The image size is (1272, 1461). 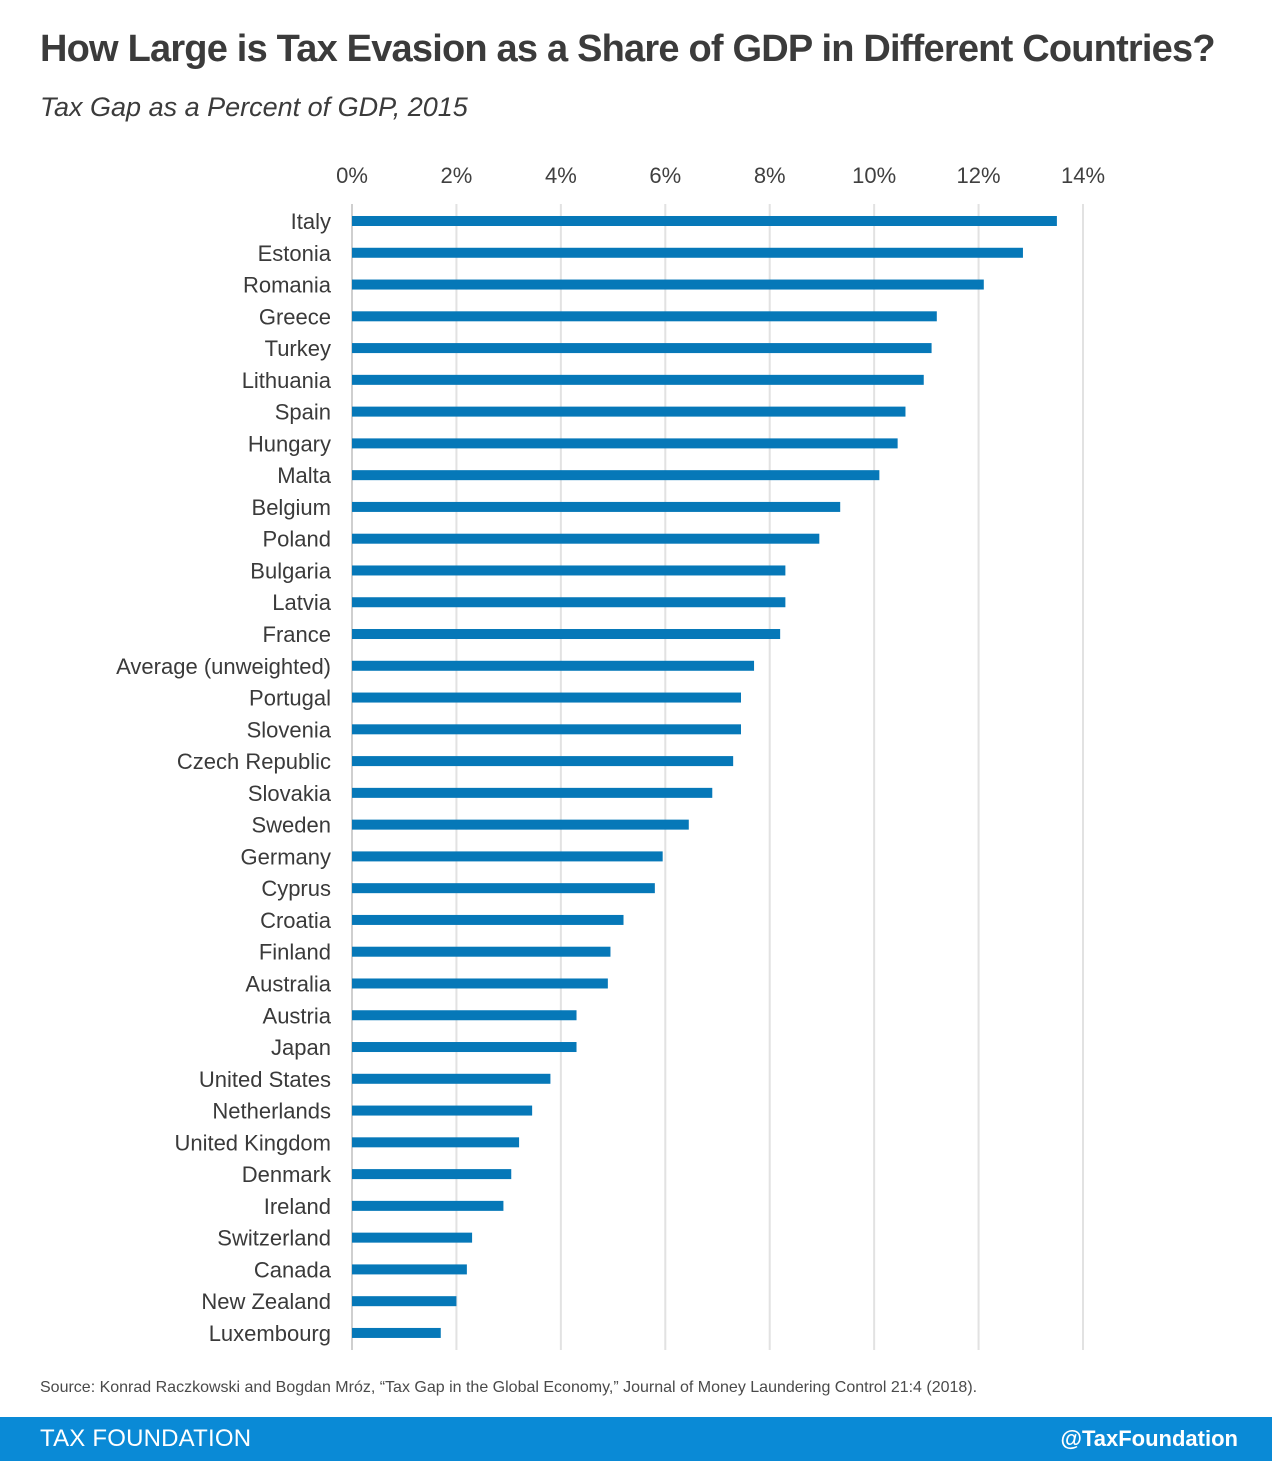 What do you see at coordinates (265, 1079) in the screenshot?
I see `category-label: United States` at bounding box center [265, 1079].